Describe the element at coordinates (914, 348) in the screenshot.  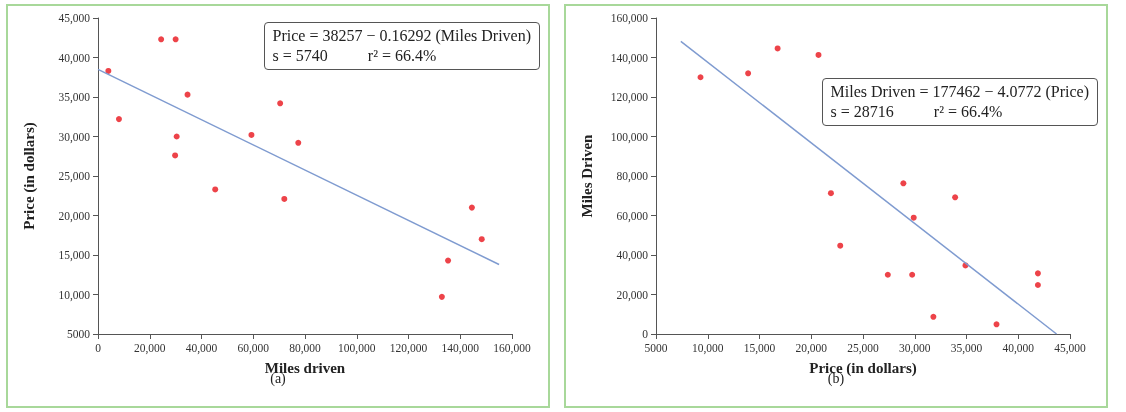
I see `x-tick-label: 30,000` at that location.